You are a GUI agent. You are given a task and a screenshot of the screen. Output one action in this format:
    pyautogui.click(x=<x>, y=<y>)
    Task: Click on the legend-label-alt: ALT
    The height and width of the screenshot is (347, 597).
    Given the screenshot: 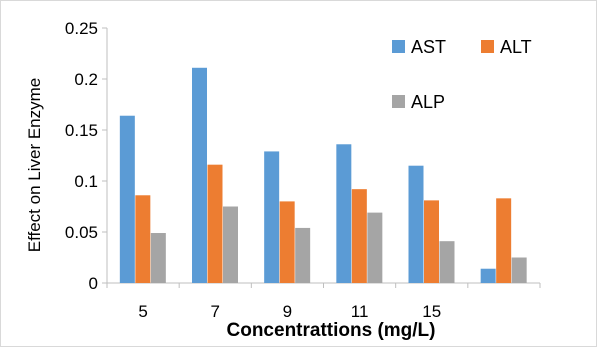 What is the action you would take?
    pyautogui.click(x=516, y=47)
    